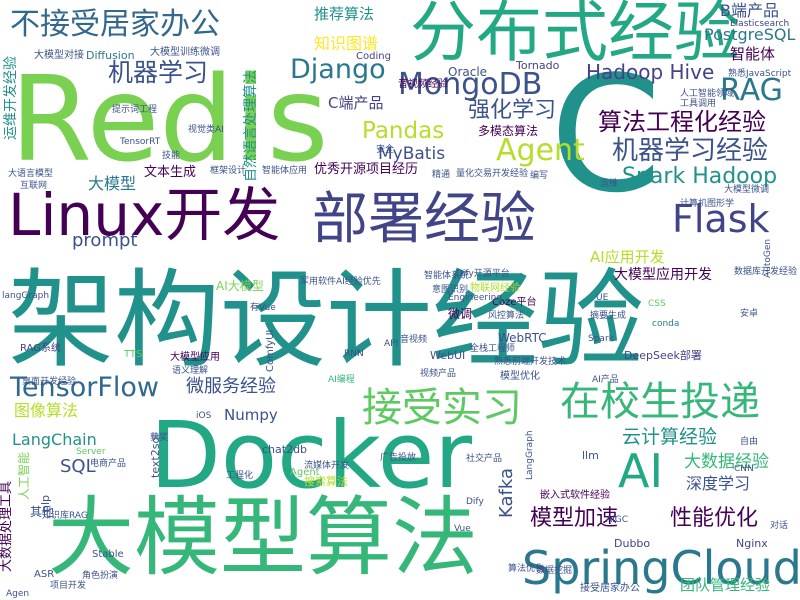  Describe the element at coordinates (725, 585) in the screenshot. I see `cloud-word: 团队管理经验` at that location.